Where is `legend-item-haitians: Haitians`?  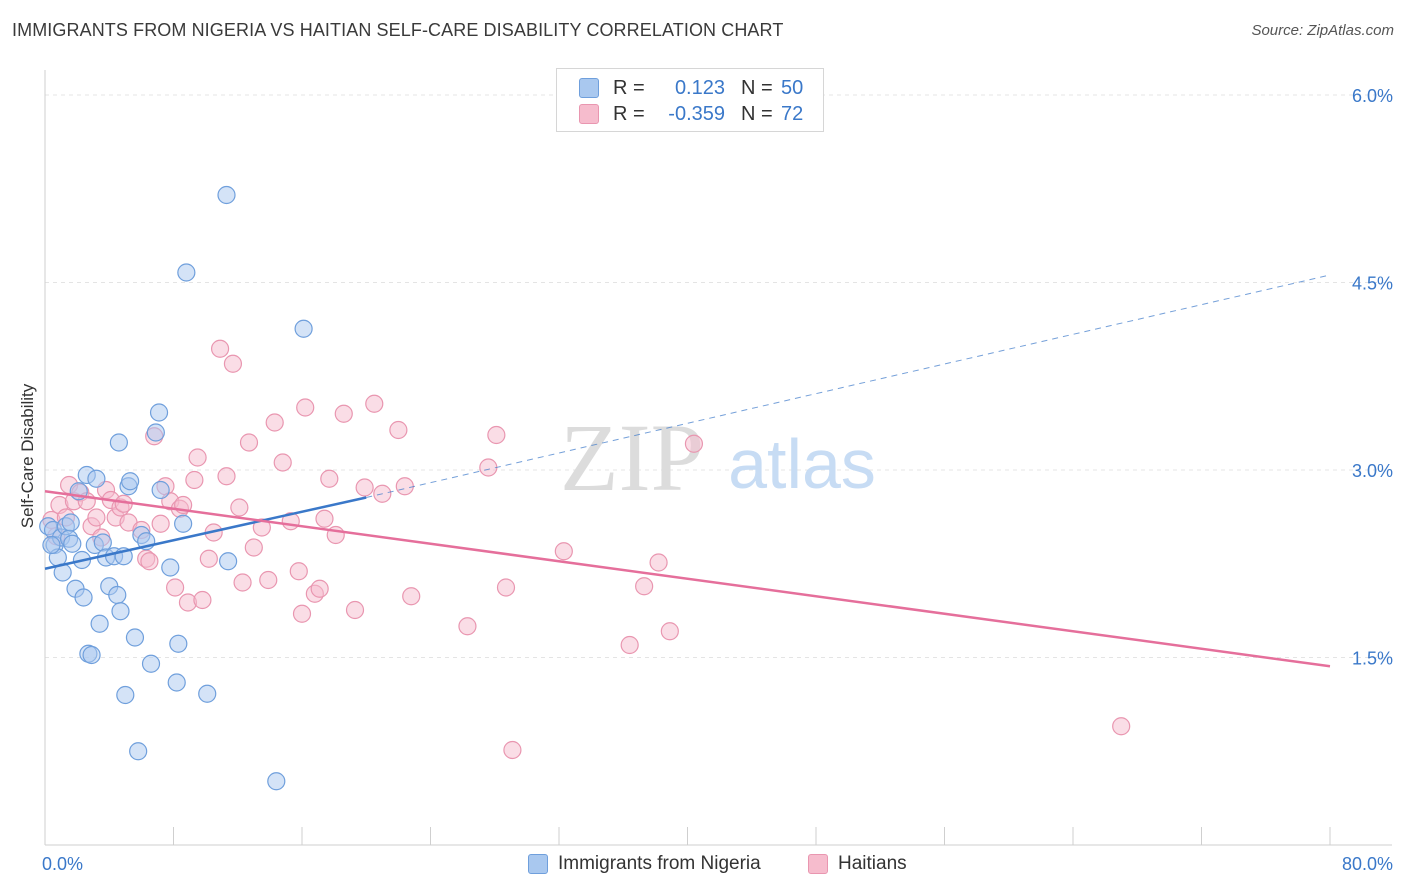 legend-item-haitians: Haitians is located at coordinates (857, 864).